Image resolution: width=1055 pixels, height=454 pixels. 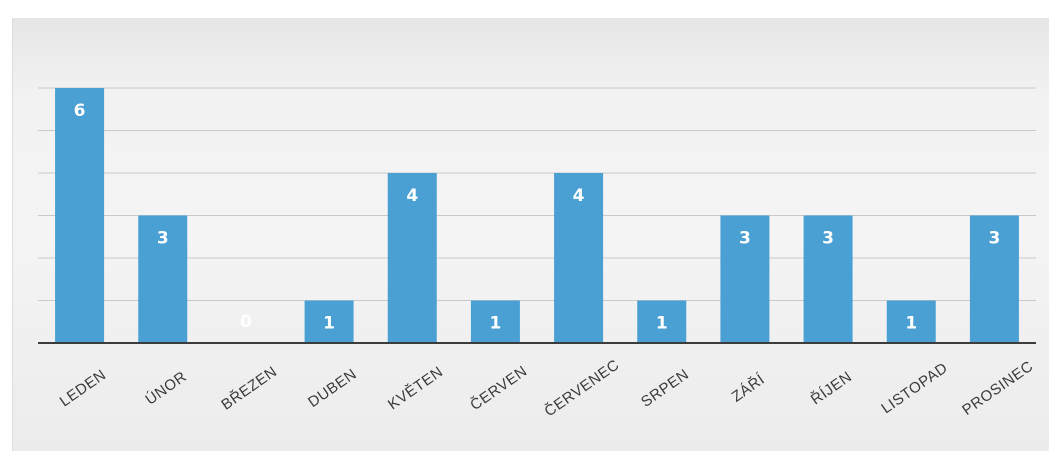 What do you see at coordinates (249, 388) in the screenshot?
I see `category-label-2: BŘEZEN` at bounding box center [249, 388].